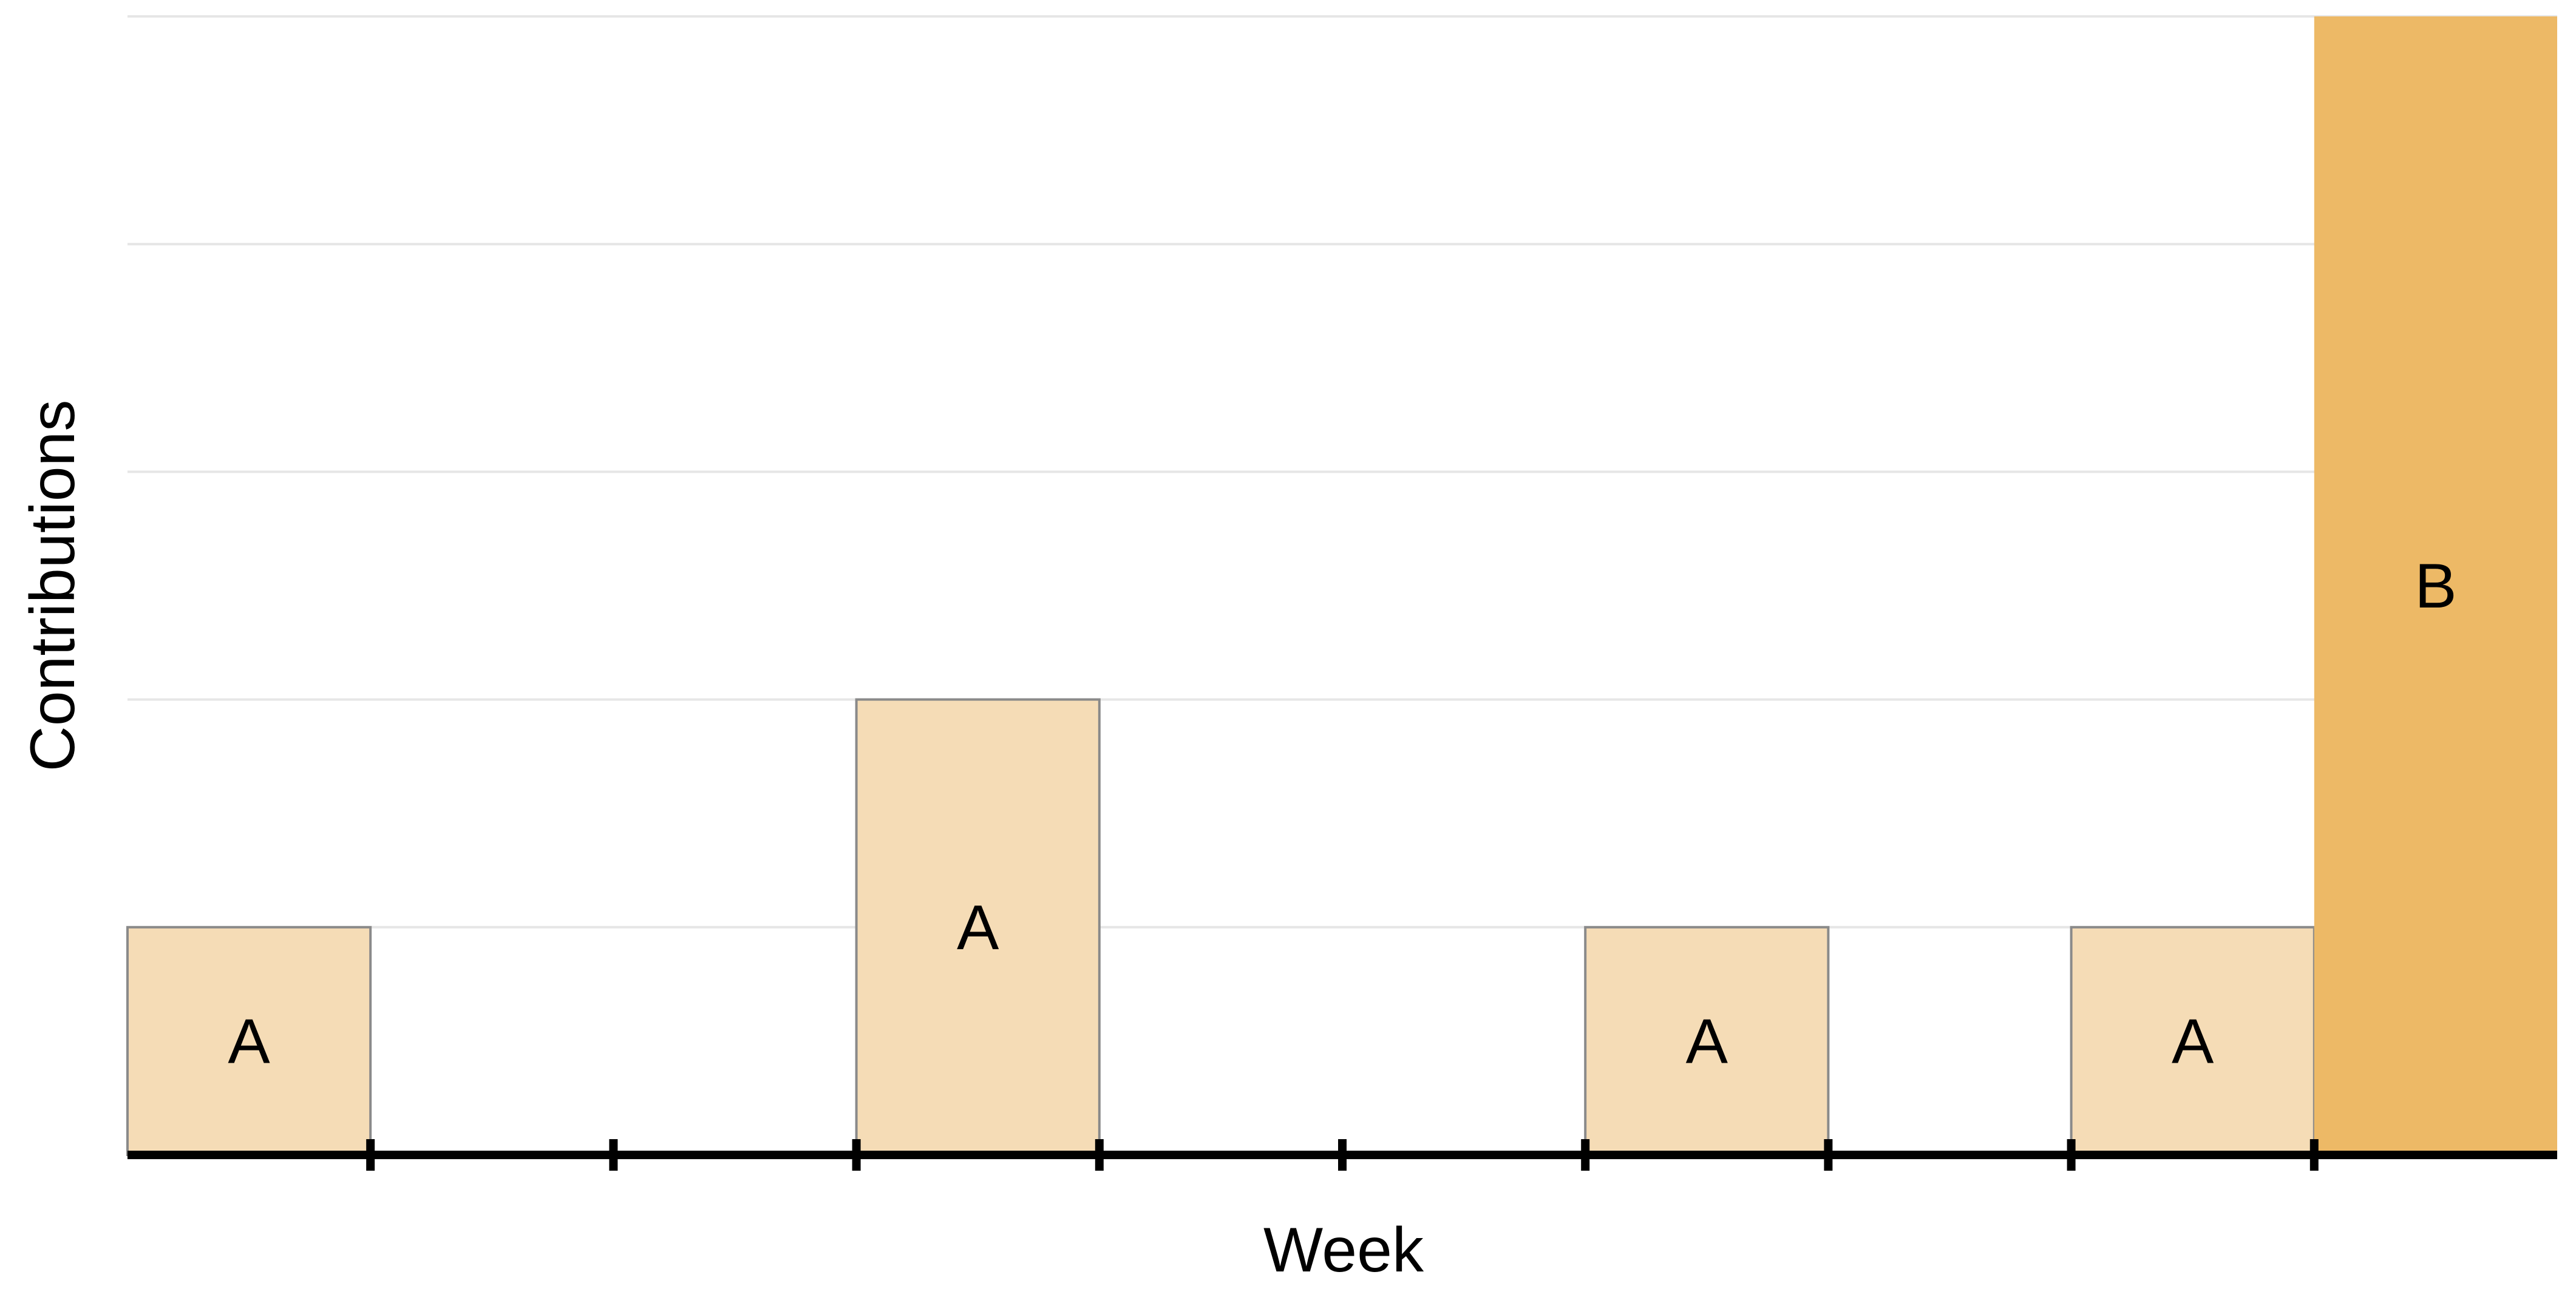 The image size is (2576, 1303). I want to click on bar-label-5: B, so click(2435, 586).